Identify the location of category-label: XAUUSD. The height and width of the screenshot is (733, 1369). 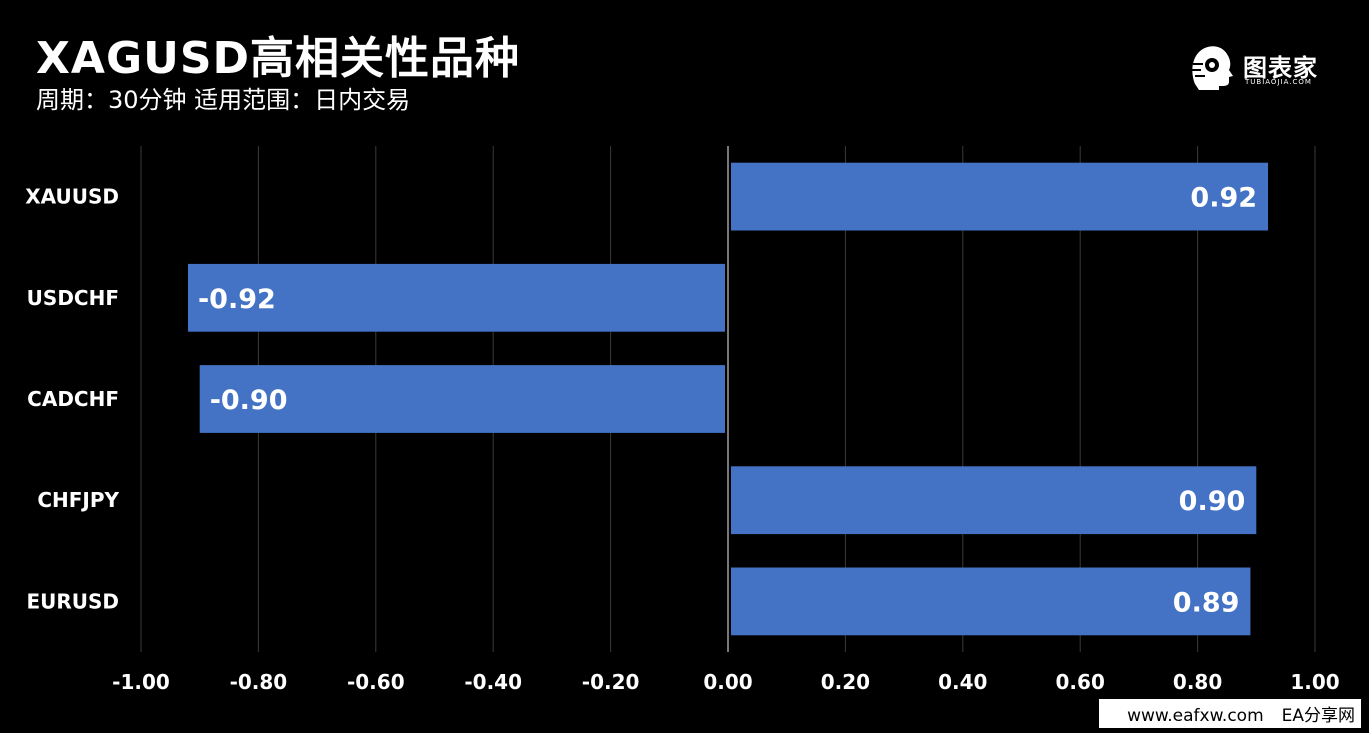
(72, 197).